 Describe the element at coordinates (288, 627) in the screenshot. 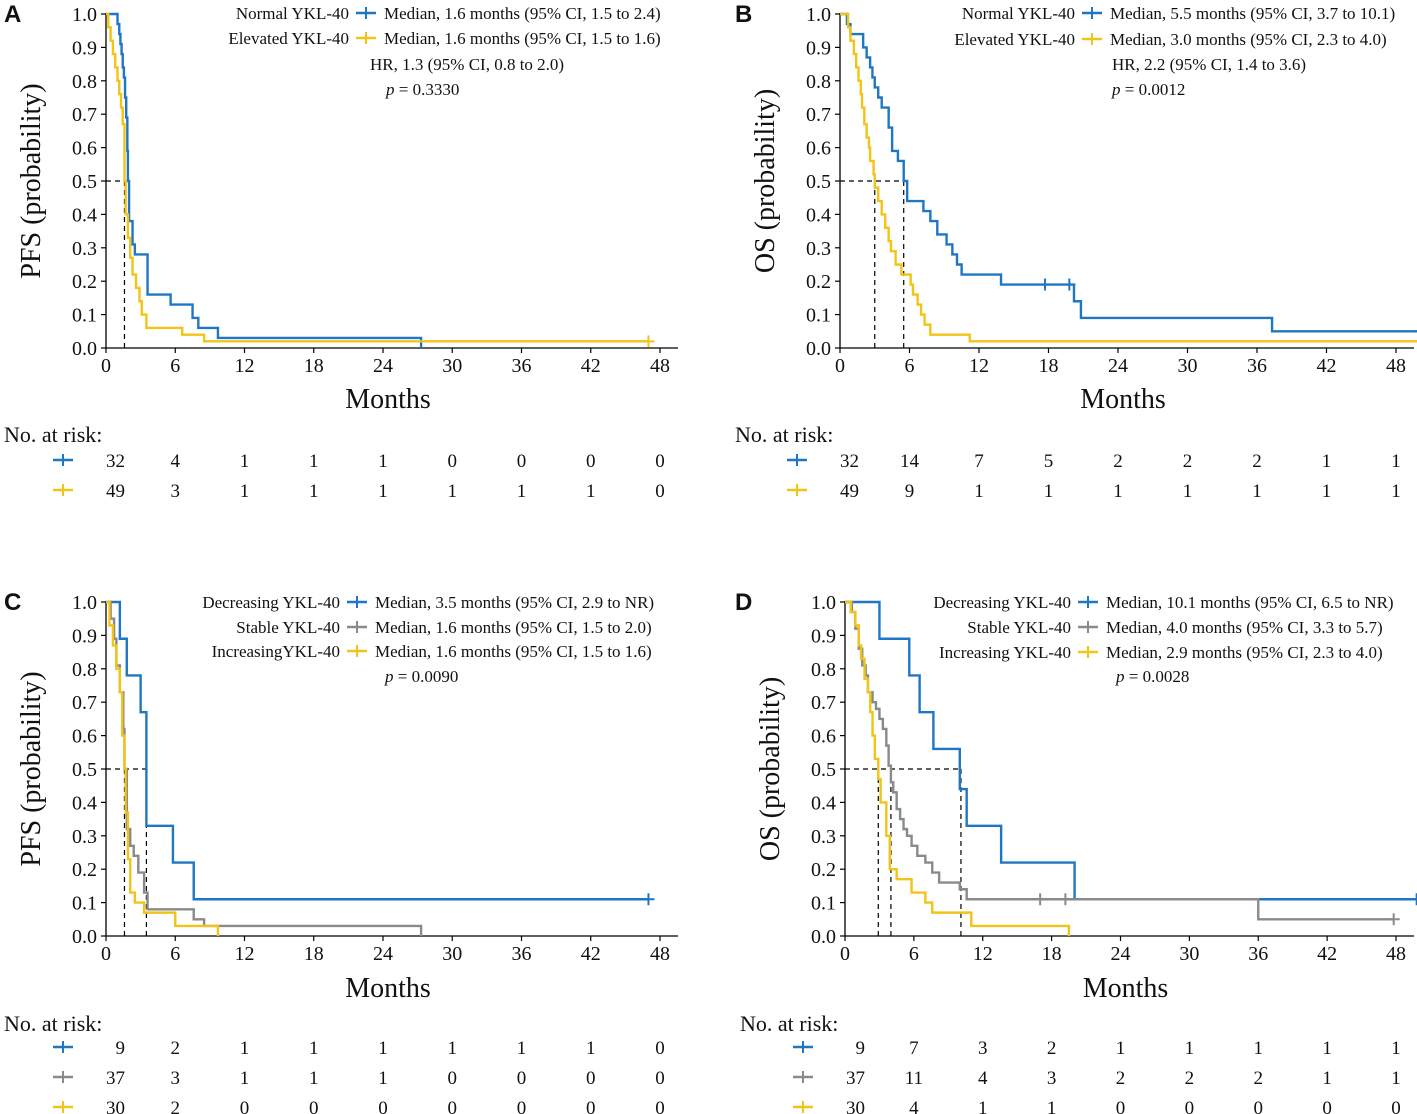

I see `legend-group-label: Stable YKL-40` at that location.